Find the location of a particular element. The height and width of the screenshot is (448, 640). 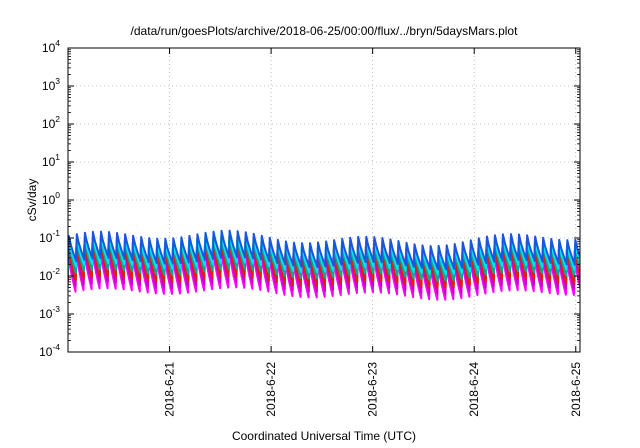

y-tick-labels: 10⁻⁴ 10⁻³ 10⁻² 10⁻¹ 10⁰ 10¹ 10² 10³ 10⁴ is located at coordinates (49, 198).